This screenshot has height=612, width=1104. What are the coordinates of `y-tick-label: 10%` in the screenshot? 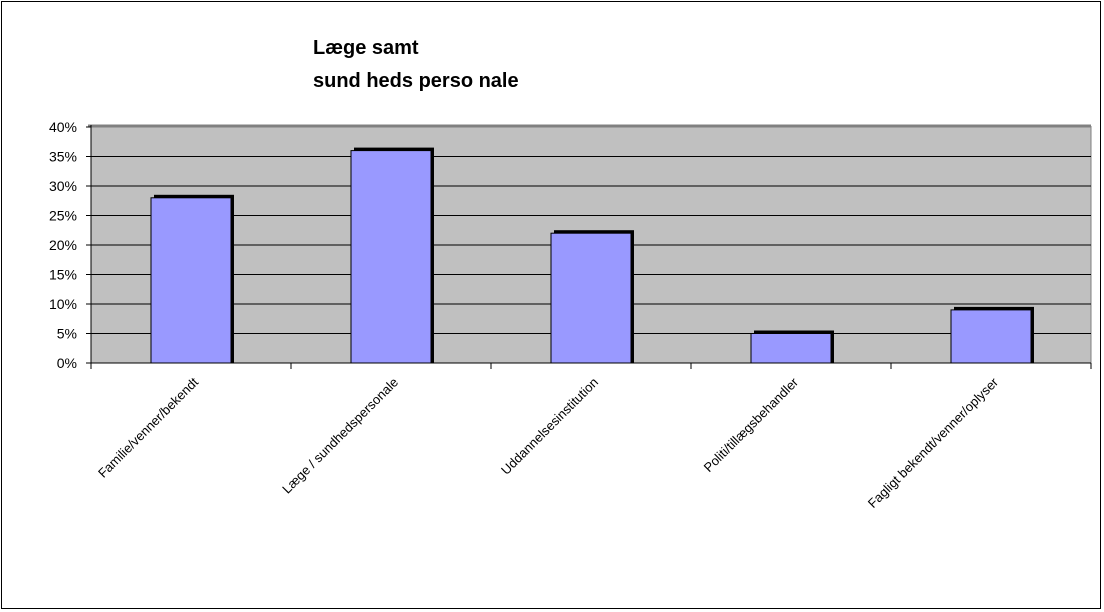 It's located at (63, 304).